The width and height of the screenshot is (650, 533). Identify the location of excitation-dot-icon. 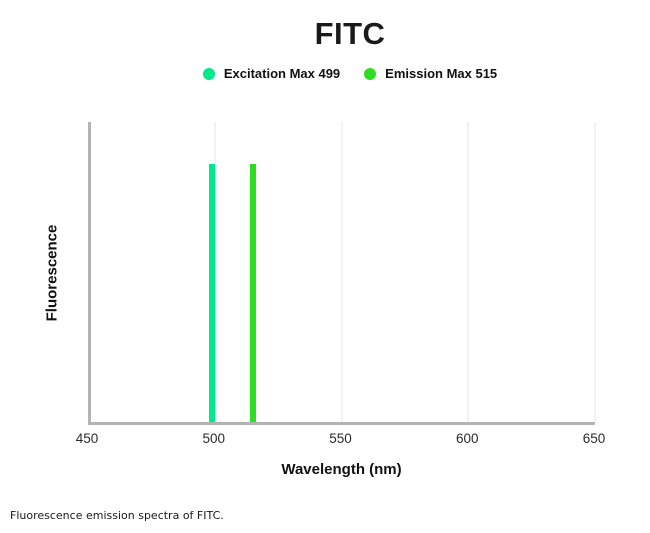
(208, 73).